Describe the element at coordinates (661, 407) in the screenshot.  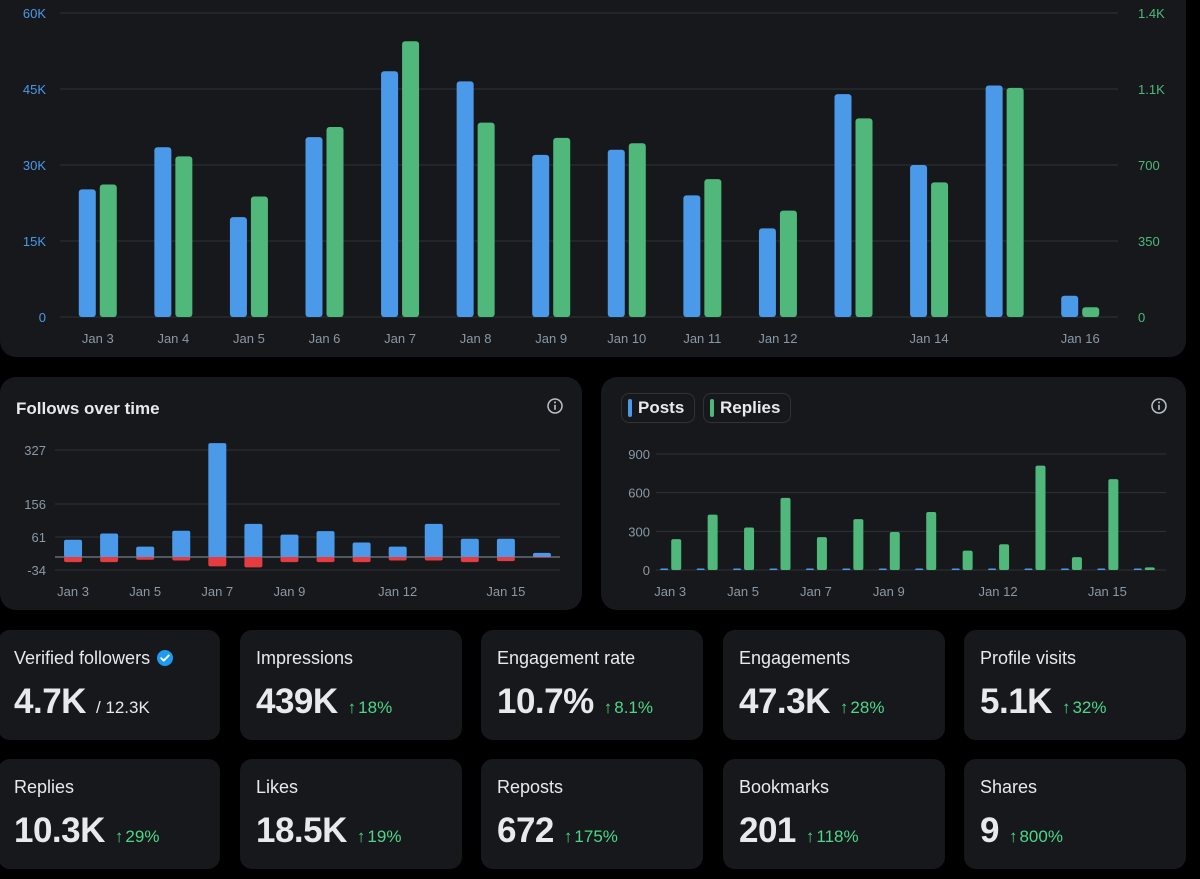
I see `legend-posts-label: Posts` at that location.